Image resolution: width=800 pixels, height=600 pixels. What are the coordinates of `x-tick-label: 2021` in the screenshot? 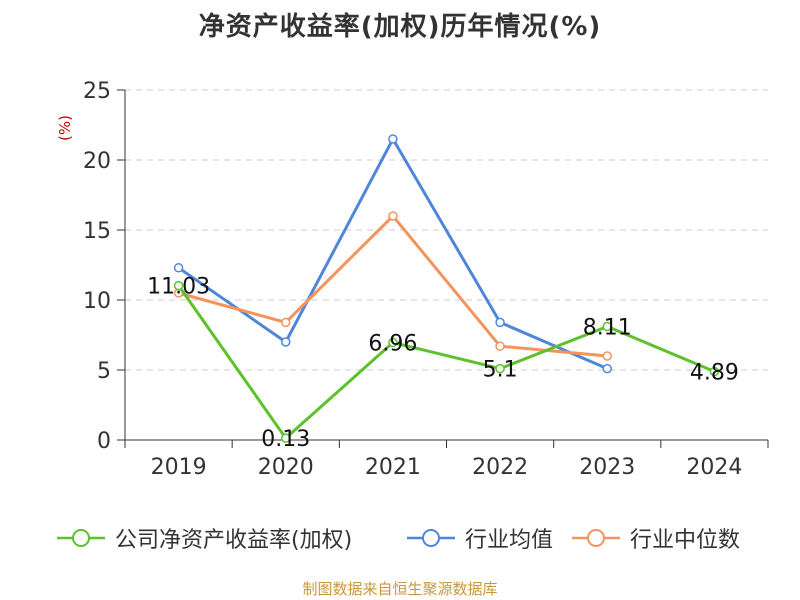 It's located at (393, 467).